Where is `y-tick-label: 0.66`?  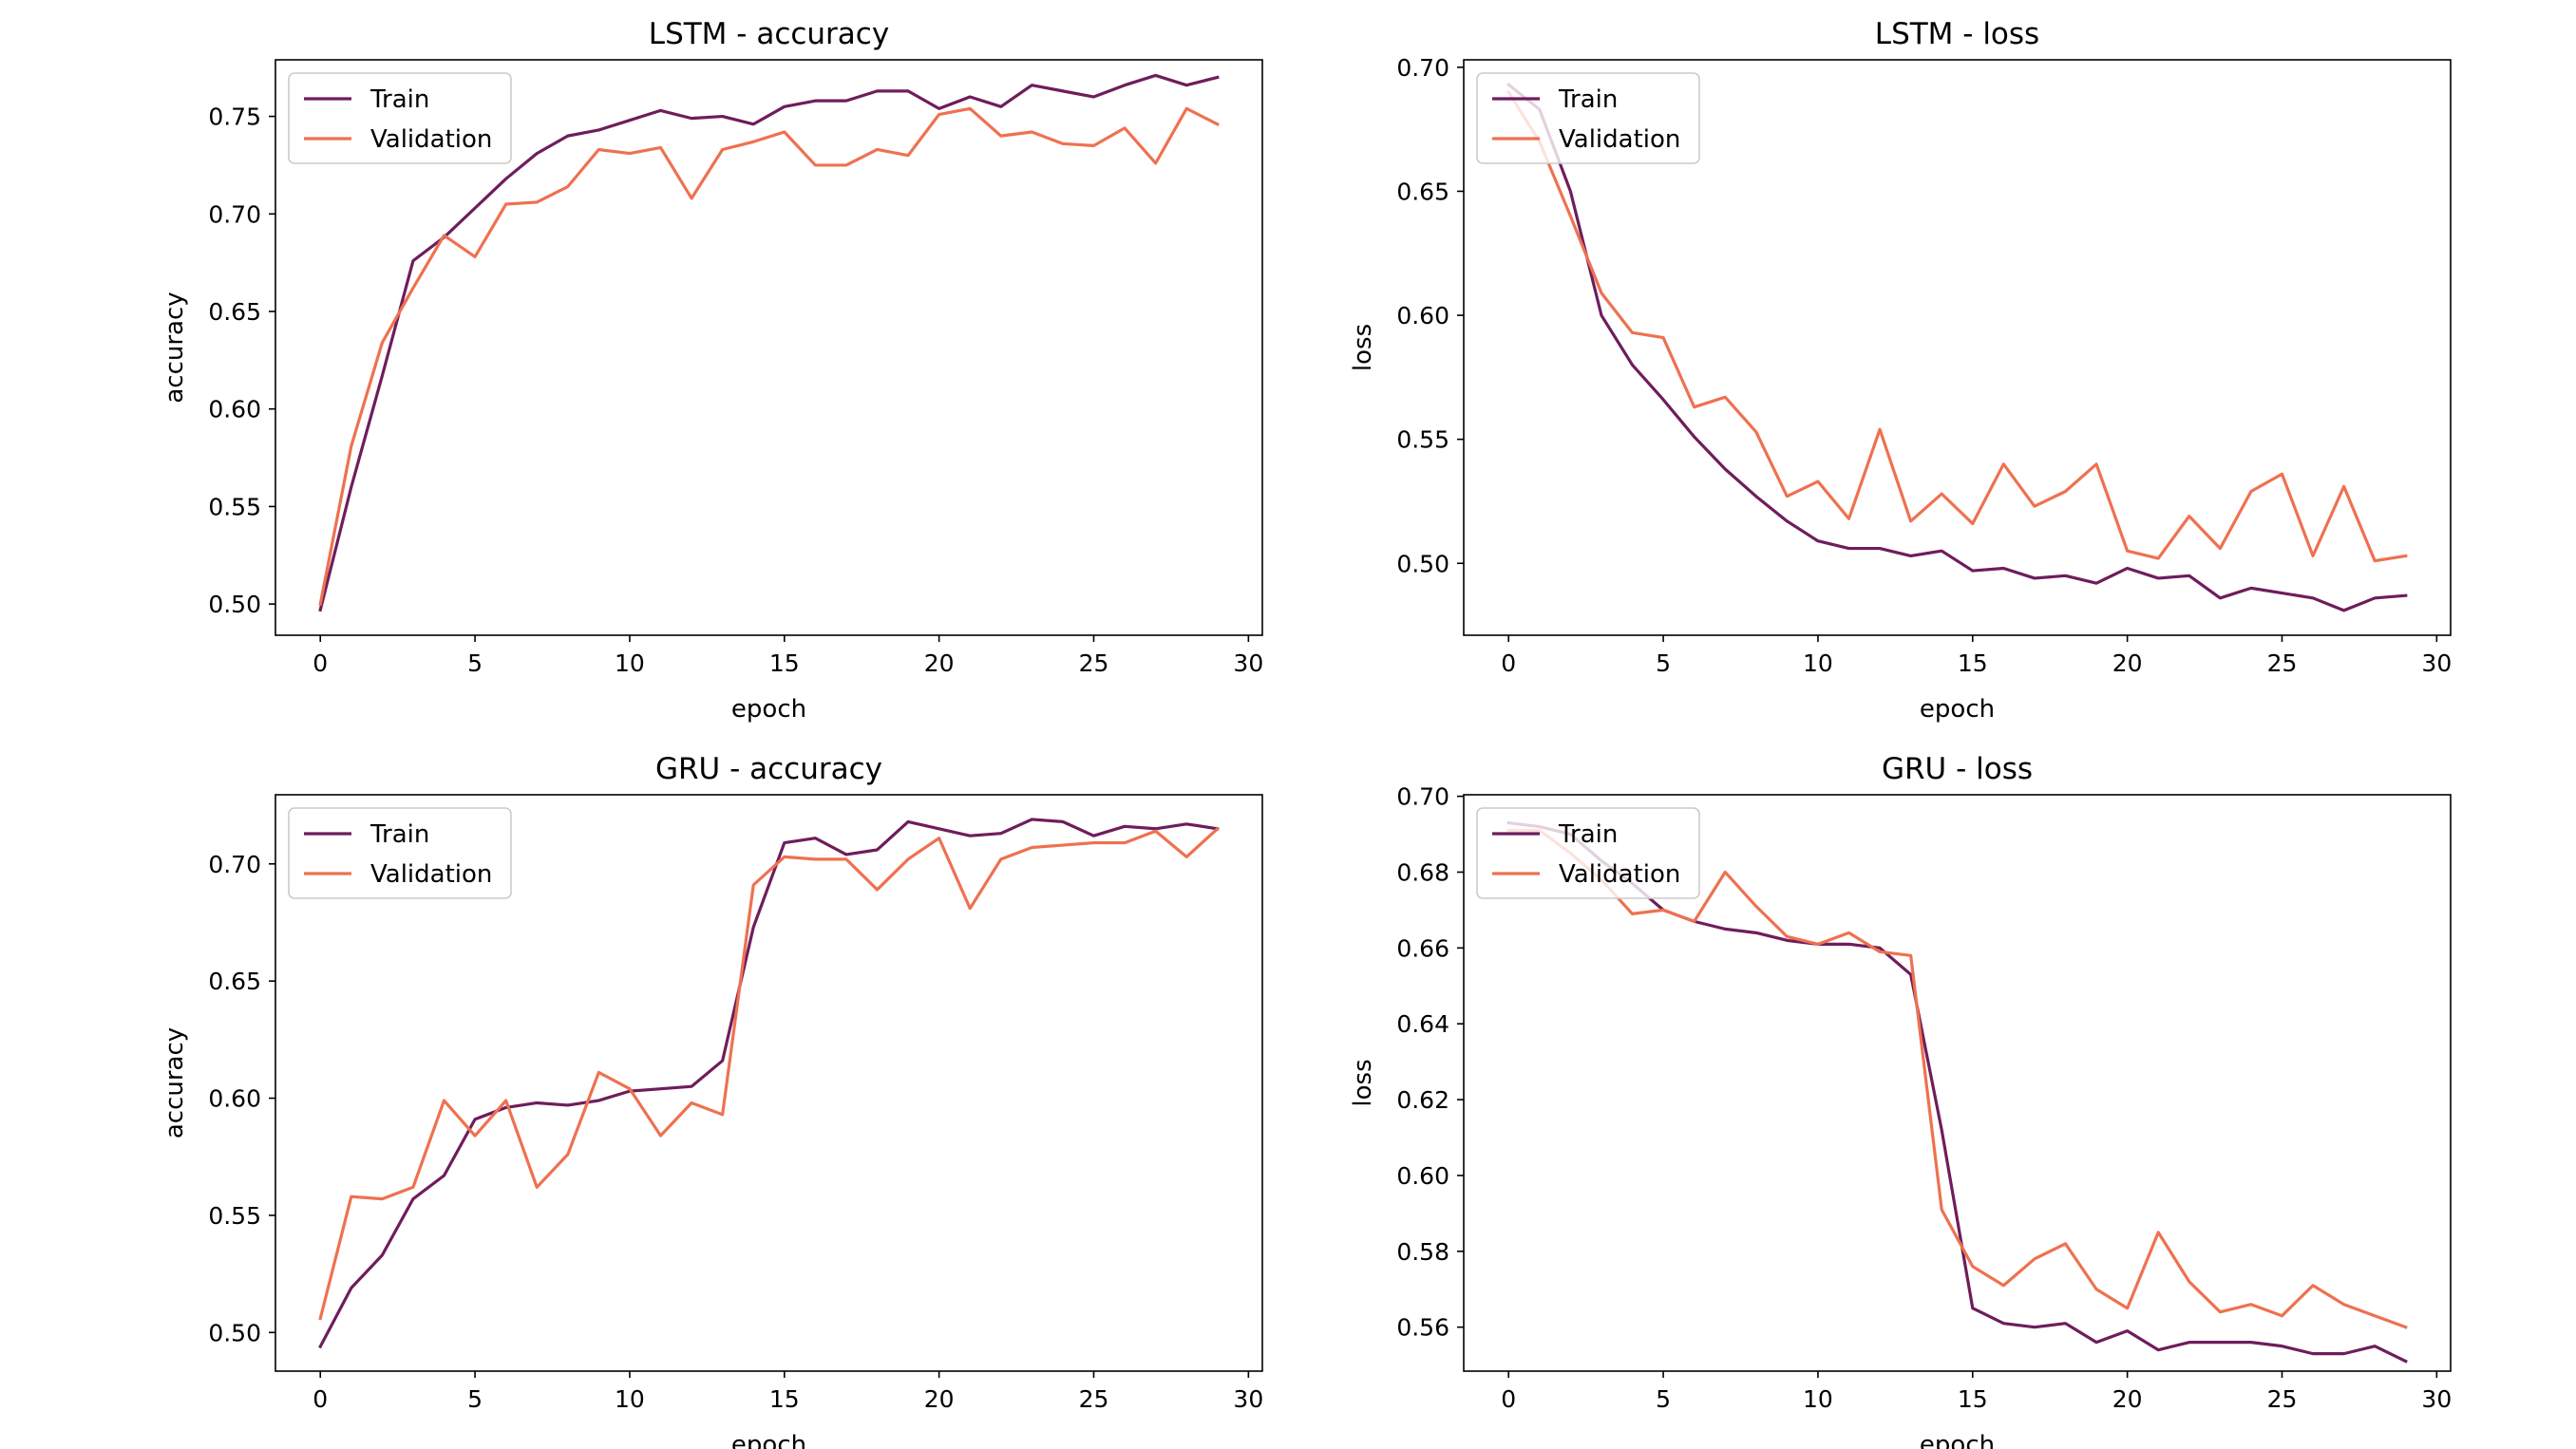 y-tick-label: 0.66 is located at coordinates (1422, 948).